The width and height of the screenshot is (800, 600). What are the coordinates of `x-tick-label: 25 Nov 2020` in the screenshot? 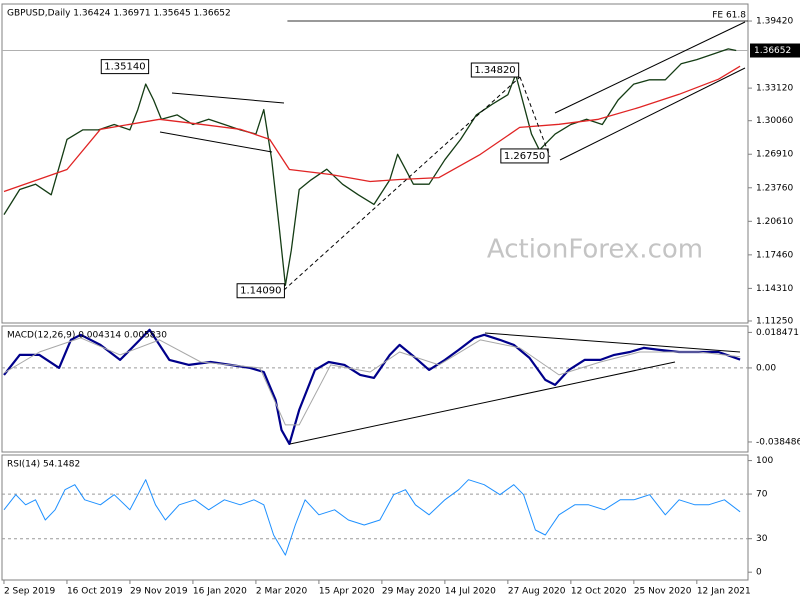 It's located at (663, 592).